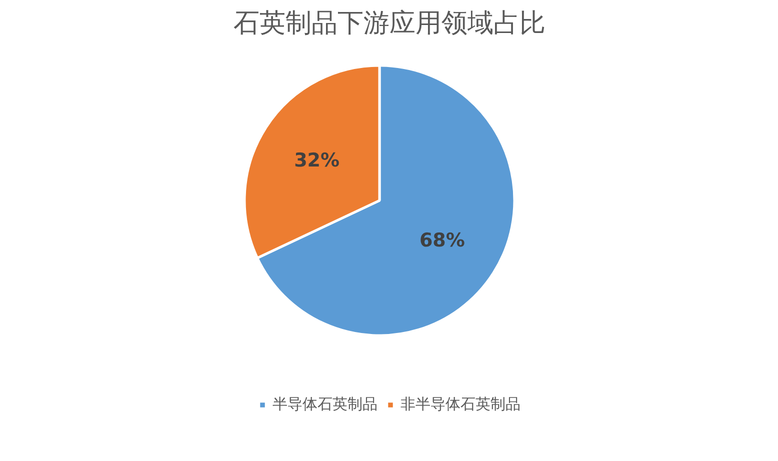  I want to click on data-label: 32%, so click(317, 161).